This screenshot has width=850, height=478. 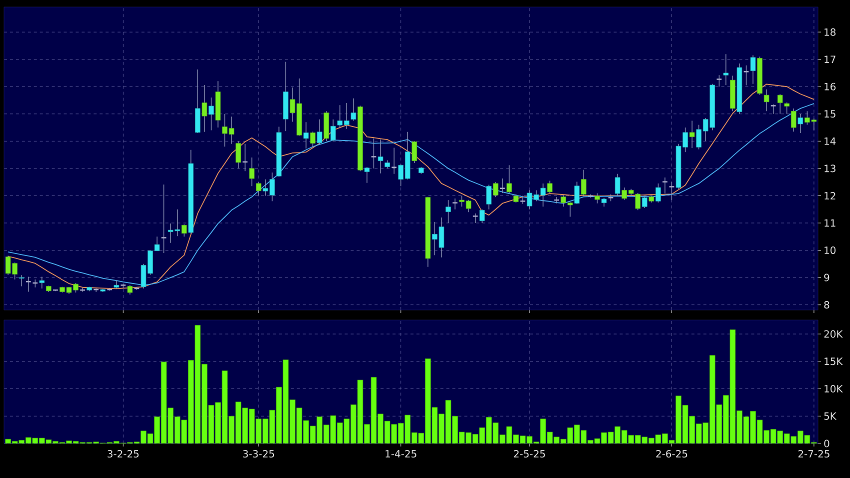 What do you see at coordinates (830, 168) in the screenshot?
I see `y-tick-label: 13` at bounding box center [830, 168].